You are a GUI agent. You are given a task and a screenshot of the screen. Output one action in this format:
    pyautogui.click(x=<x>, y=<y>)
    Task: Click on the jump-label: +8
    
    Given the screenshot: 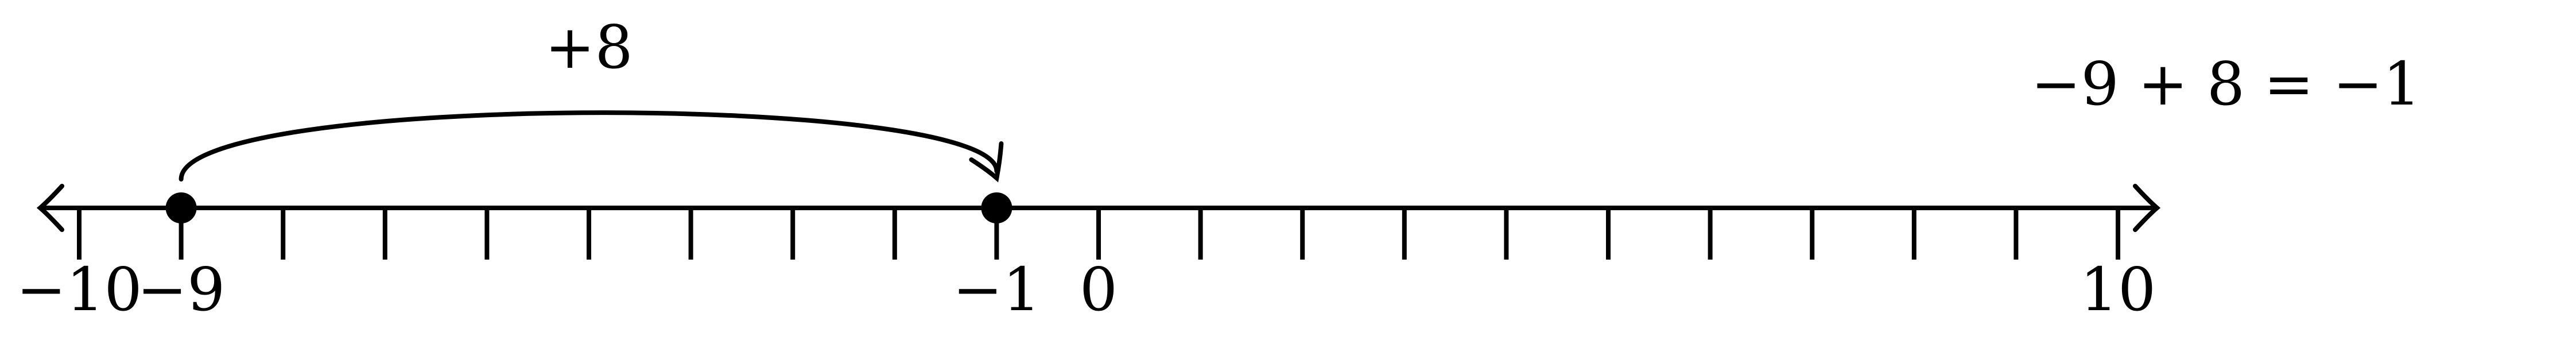 What is the action you would take?
    pyautogui.click(x=589, y=47)
    